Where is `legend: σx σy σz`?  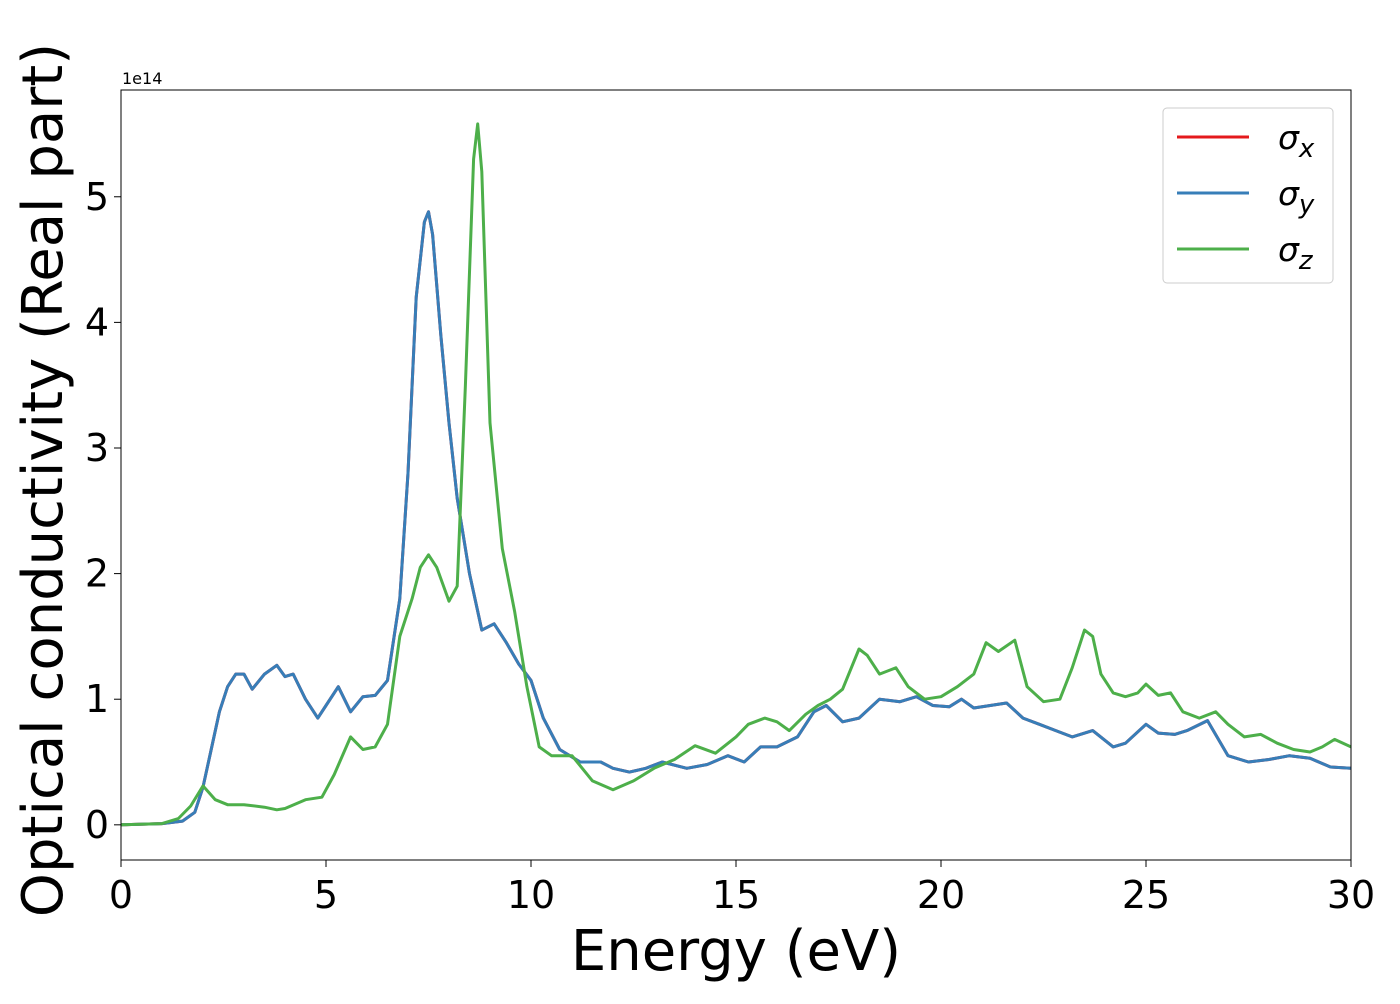 legend: σx σy σz is located at coordinates (1248, 195).